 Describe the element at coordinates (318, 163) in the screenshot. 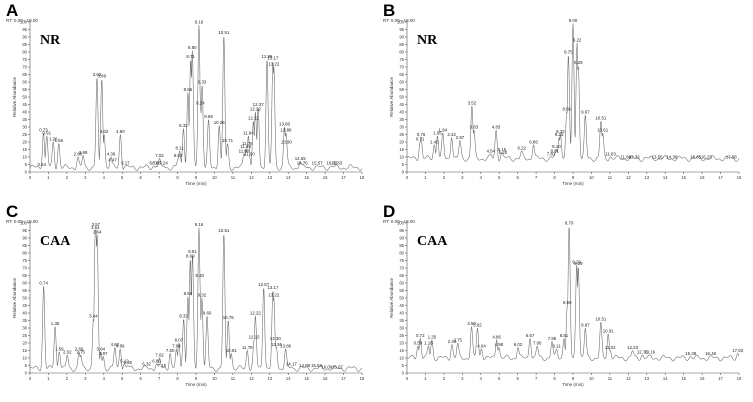

I see `peak-label: 15.57` at that location.